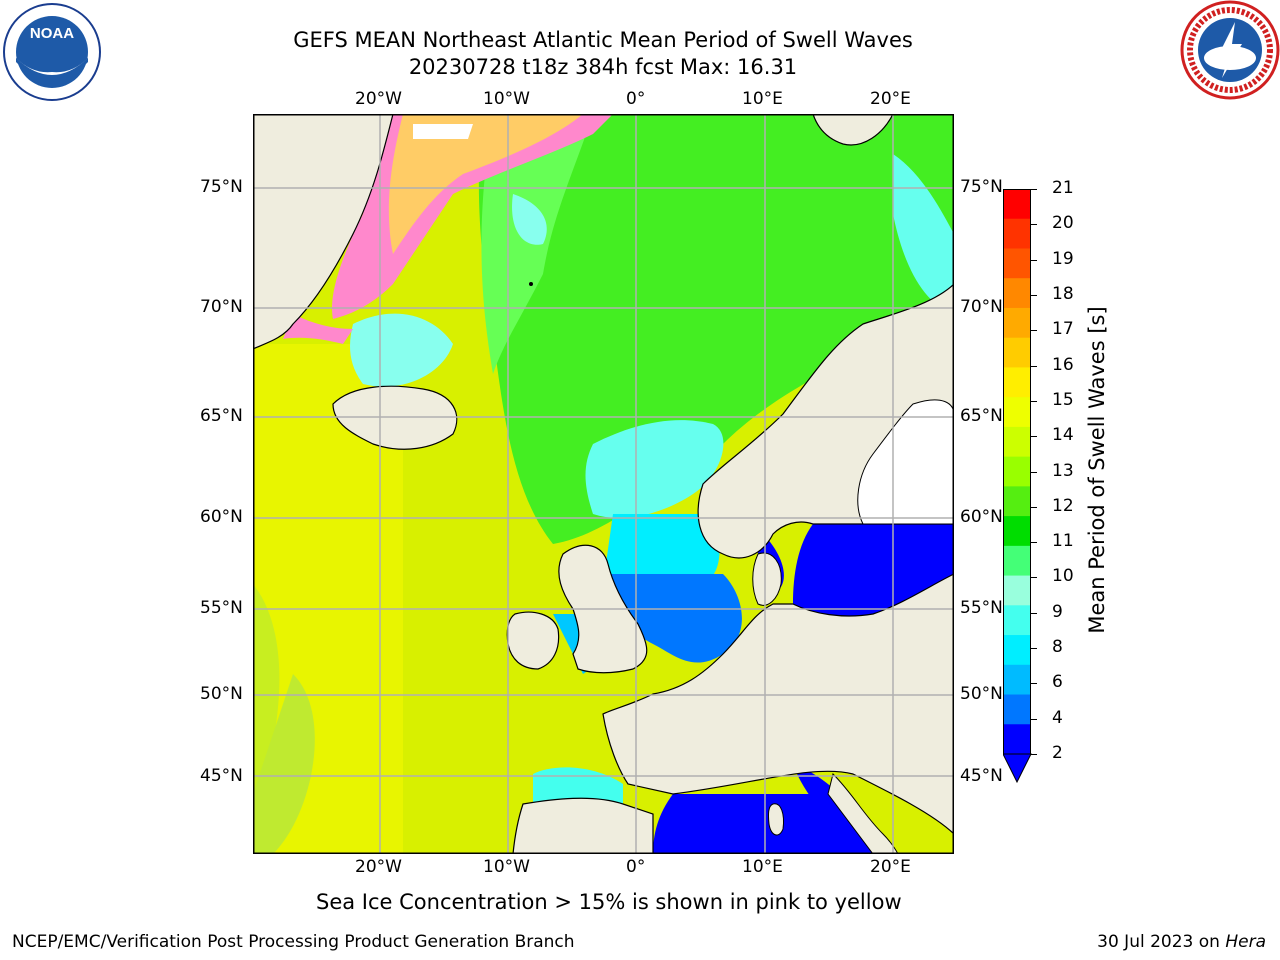 This screenshot has height=960, width=1280. I want to click on lat-label-right-75n: 75°N, so click(981, 187).